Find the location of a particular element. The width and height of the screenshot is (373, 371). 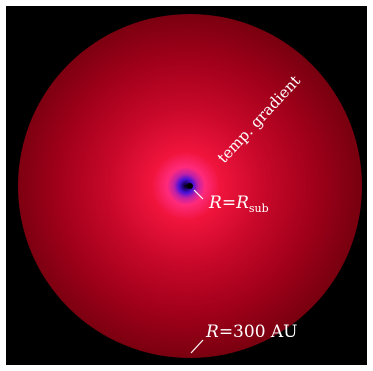

sublimation-radius-label: R=Rsub is located at coordinates (238, 204).